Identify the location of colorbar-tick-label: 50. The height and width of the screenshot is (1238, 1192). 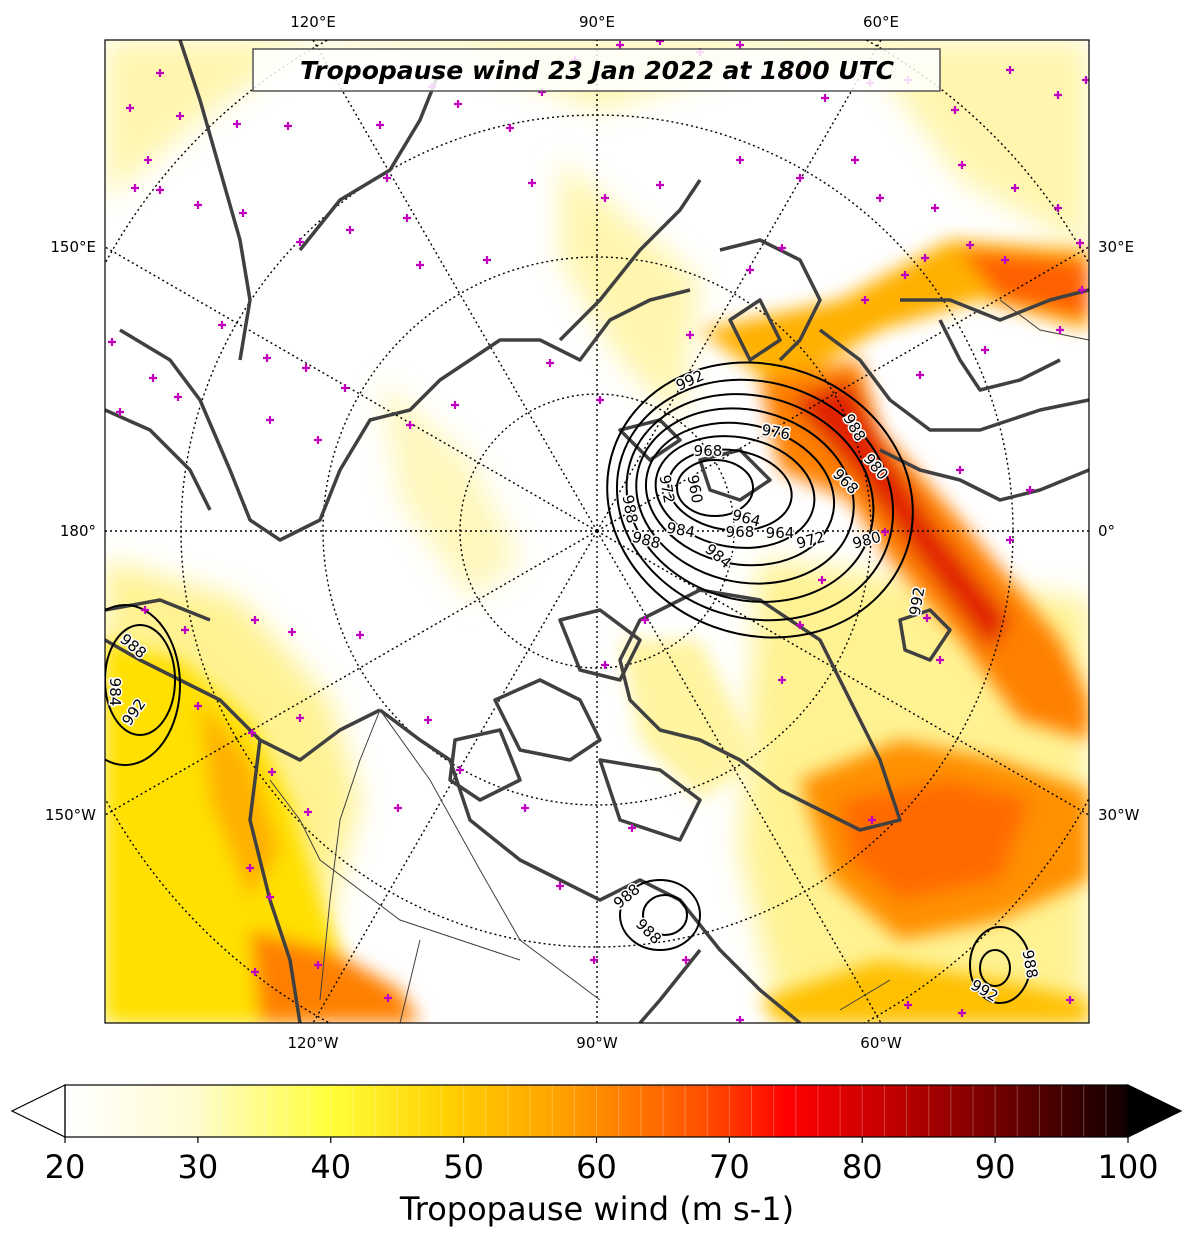
(463, 1167).